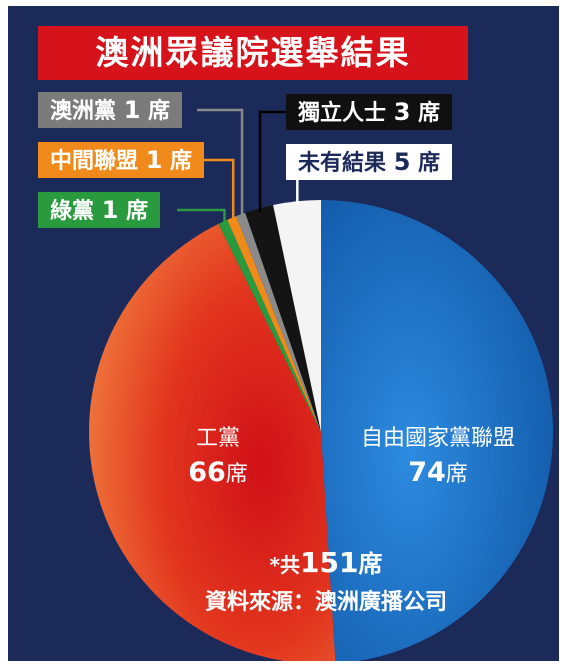 The image size is (573, 672). I want to click on legend-label: 綠黨, so click(72, 211).